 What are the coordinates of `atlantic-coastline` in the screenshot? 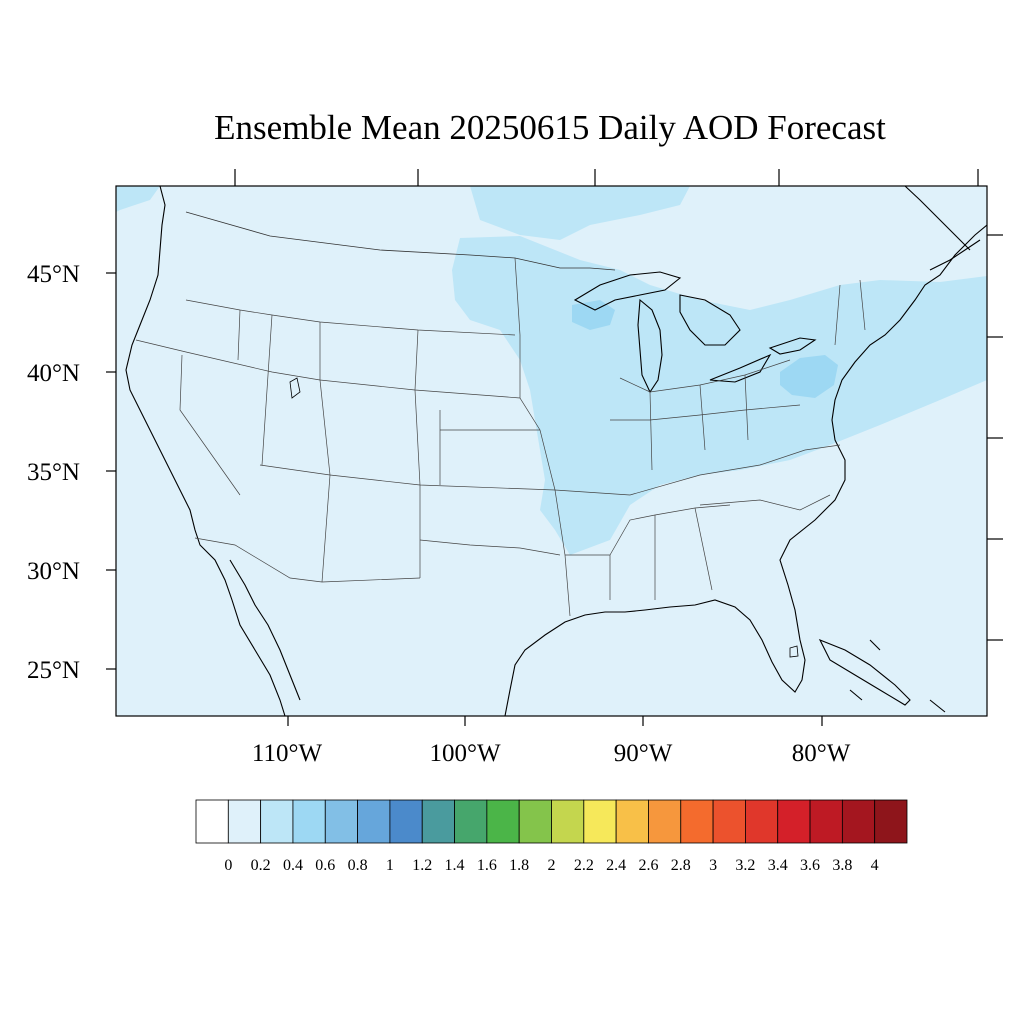 It's located at (883, 432).